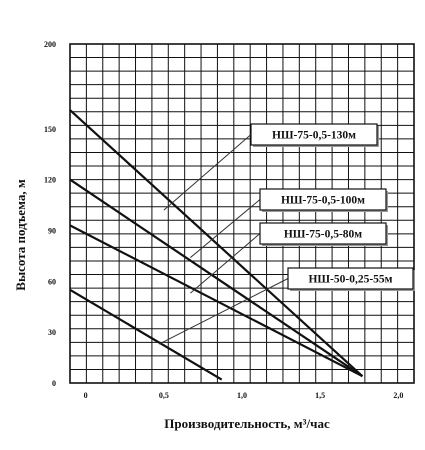 The height and width of the screenshot is (450, 425). I want to click on x-axis-title: Производительность, м³/час, so click(247, 423).